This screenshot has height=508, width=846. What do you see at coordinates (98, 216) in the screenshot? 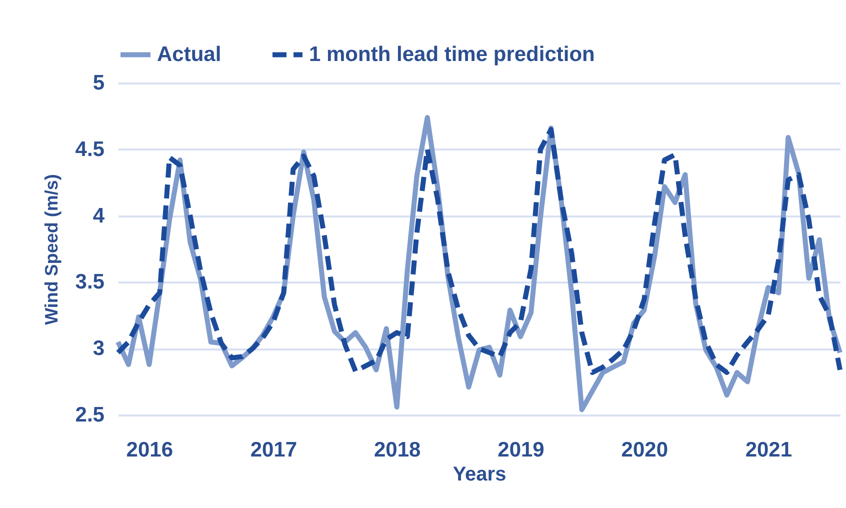
I see `y-tick-label: 4` at bounding box center [98, 216].